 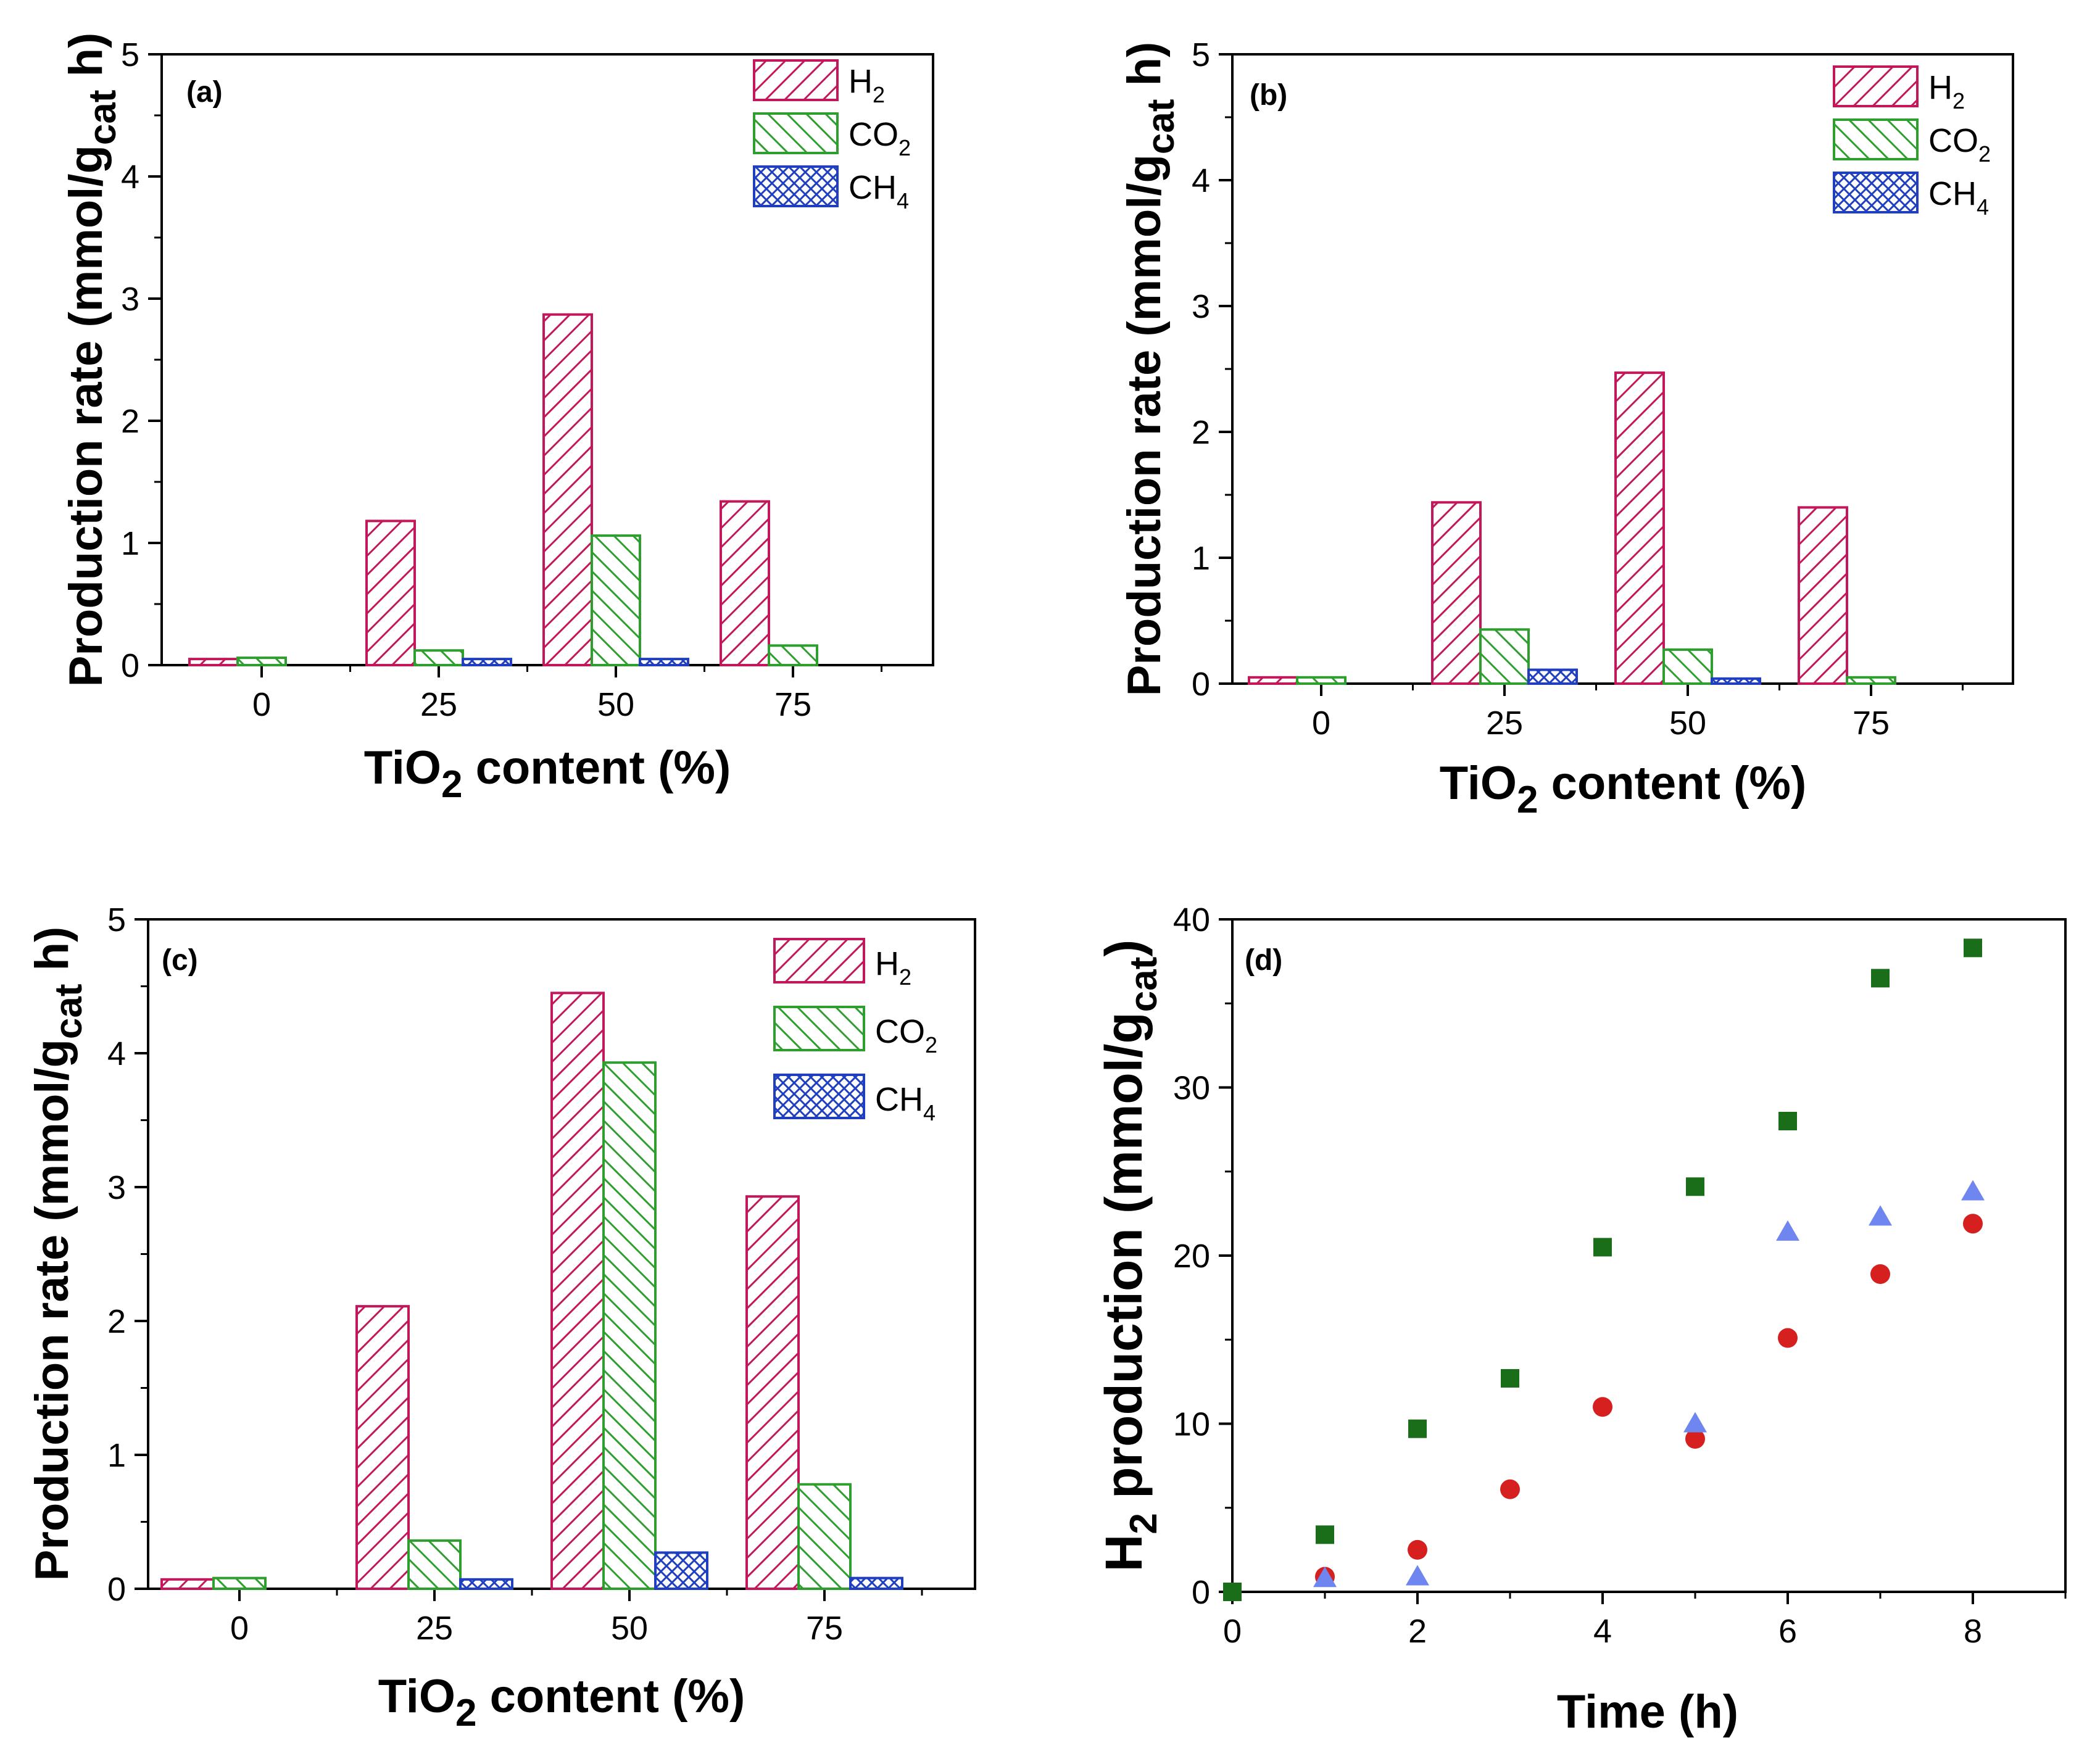 I want to click on y-title-post: production (mmol/g, so click(x=1124, y=1263).